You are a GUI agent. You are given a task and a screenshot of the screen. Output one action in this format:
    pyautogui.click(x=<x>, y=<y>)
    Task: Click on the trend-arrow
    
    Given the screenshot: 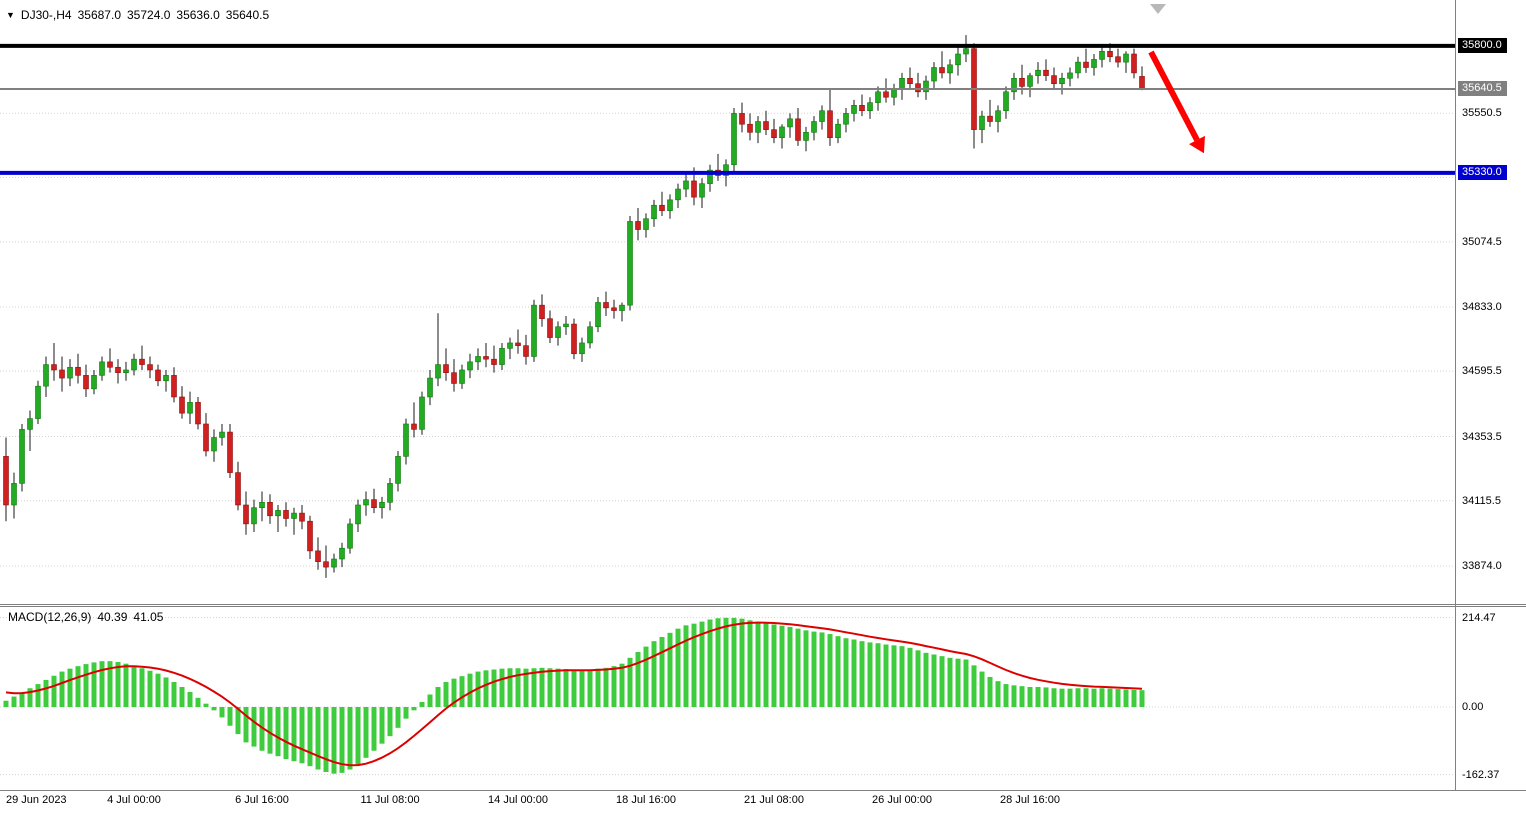 What is the action you would take?
    pyautogui.click(x=1174, y=96)
    